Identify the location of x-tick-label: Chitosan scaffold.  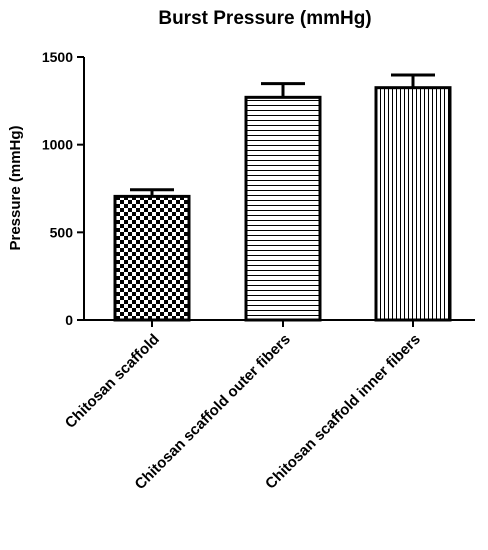
(112, 381).